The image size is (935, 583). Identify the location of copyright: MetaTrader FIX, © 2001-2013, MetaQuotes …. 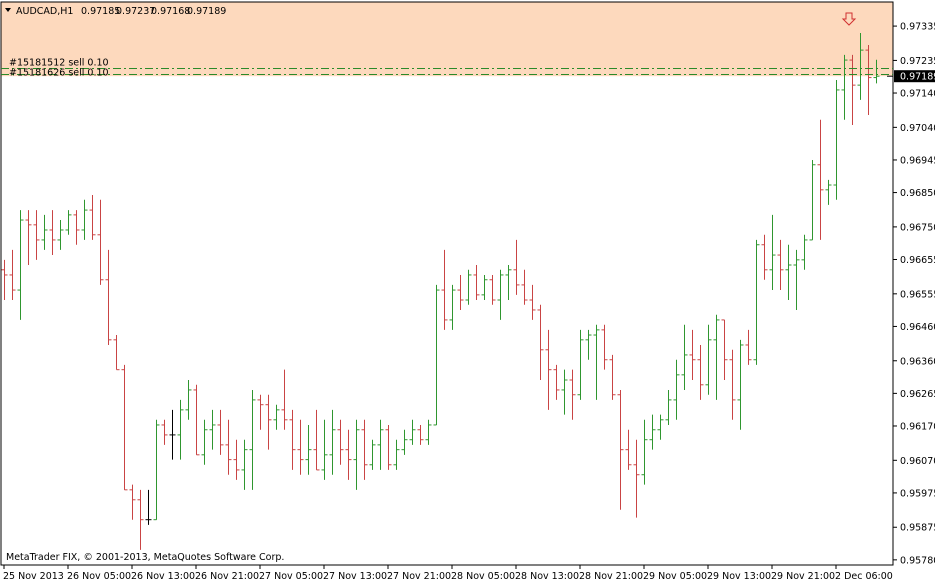
(145, 557).